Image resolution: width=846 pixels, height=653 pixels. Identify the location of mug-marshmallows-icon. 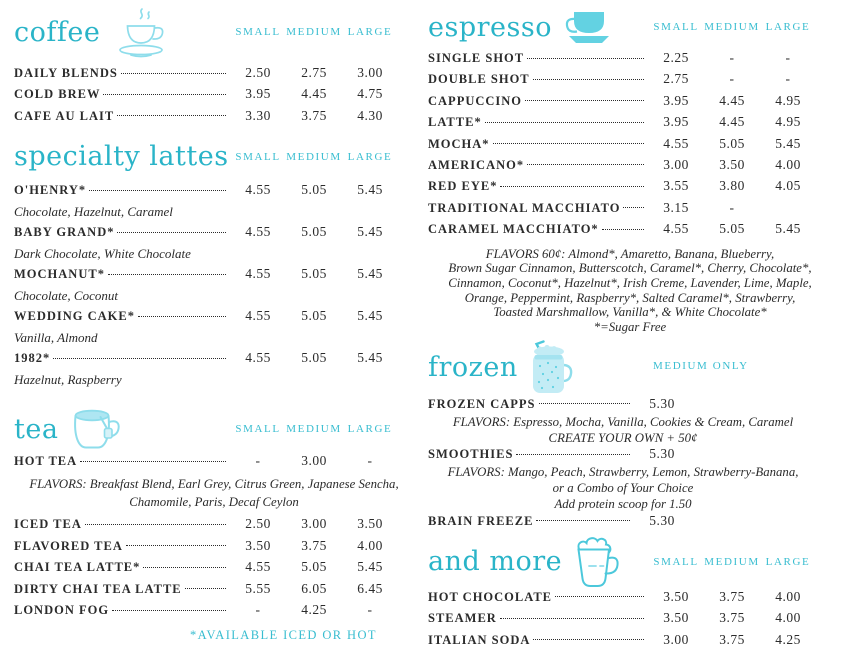
(598, 561).